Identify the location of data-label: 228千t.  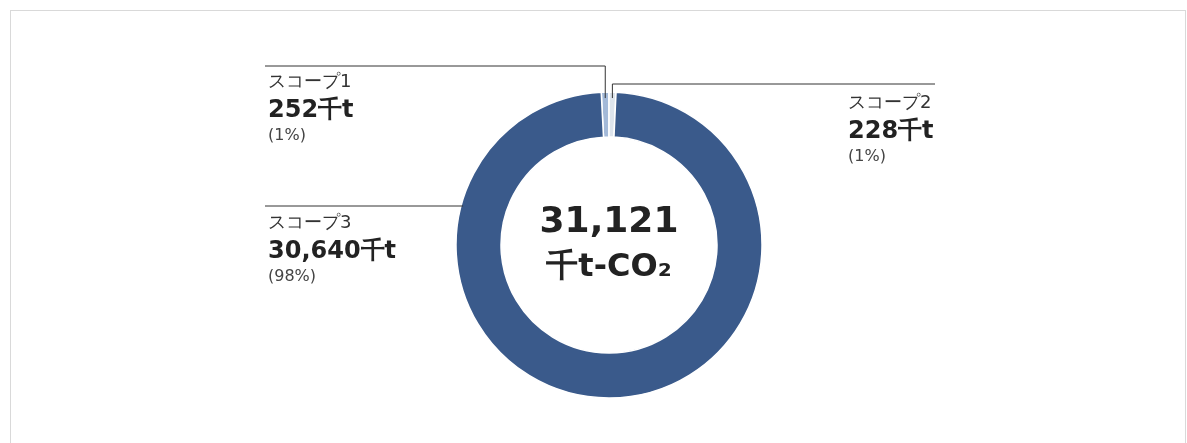
(891, 130).